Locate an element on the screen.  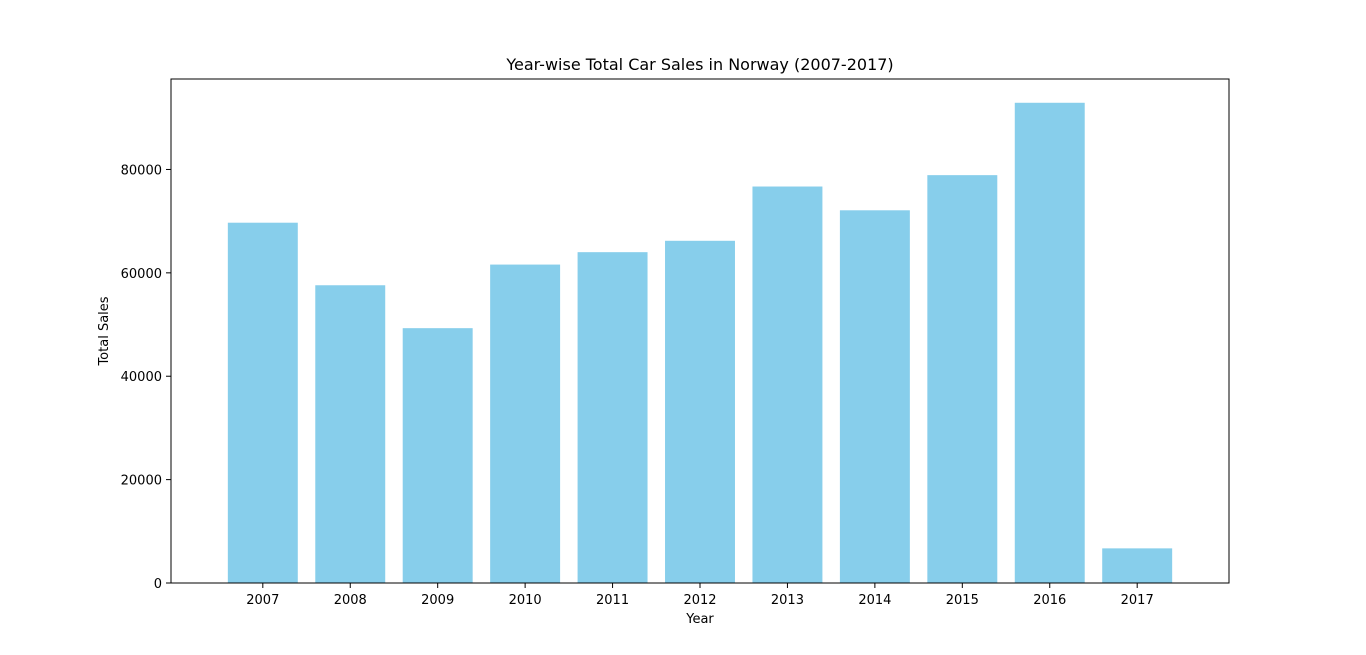
bar-2012 is located at coordinates (700, 411).